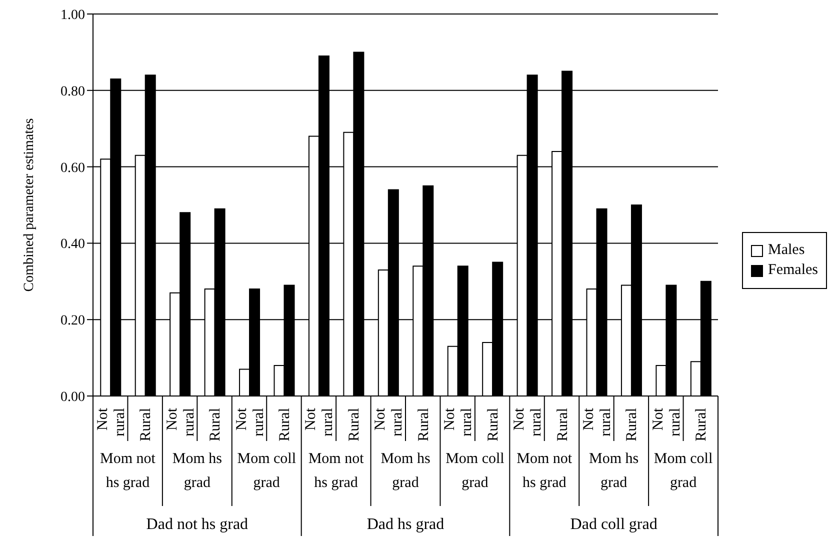  What do you see at coordinates (793, 270) in the screenshot?
I see `legend-label: Females` at bounding box center [793, 270].